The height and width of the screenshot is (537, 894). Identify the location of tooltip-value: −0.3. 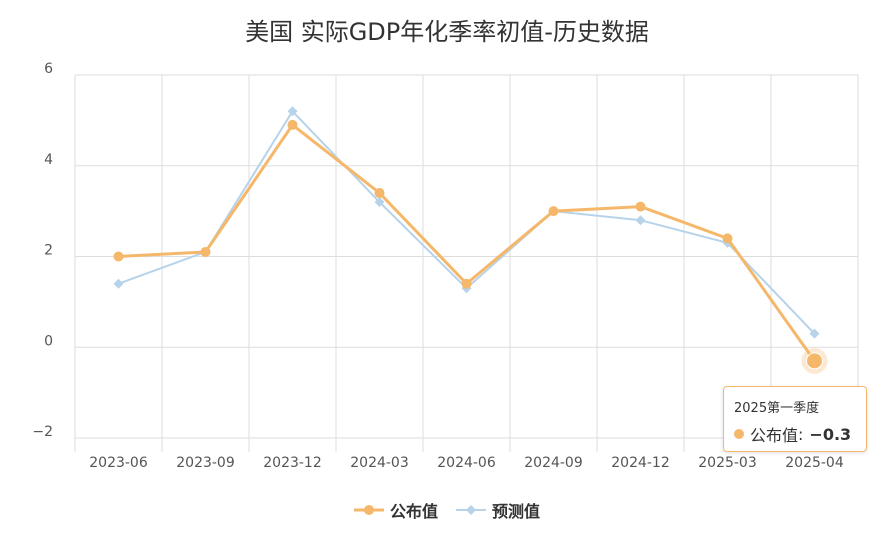
(830, 434).